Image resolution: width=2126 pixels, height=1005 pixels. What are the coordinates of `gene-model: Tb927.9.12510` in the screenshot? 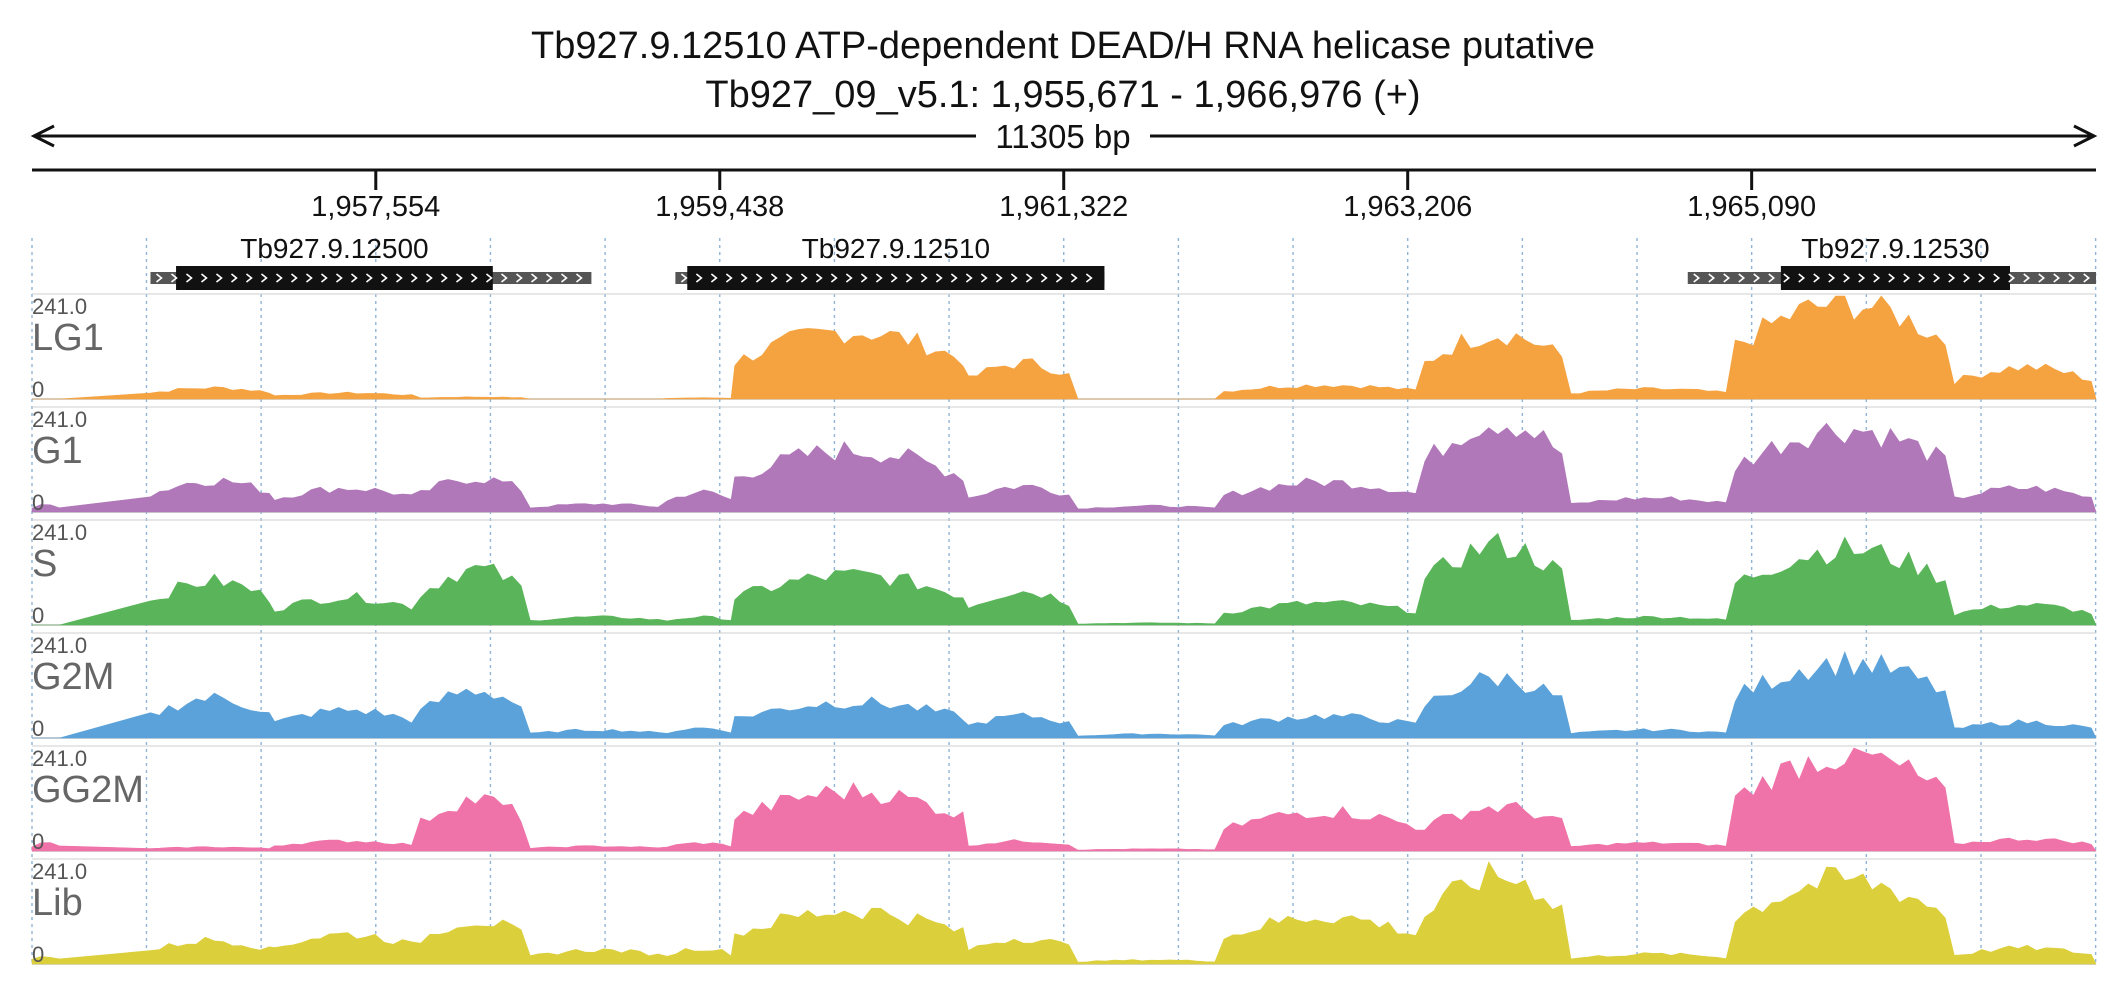 It's located at (890, 261).